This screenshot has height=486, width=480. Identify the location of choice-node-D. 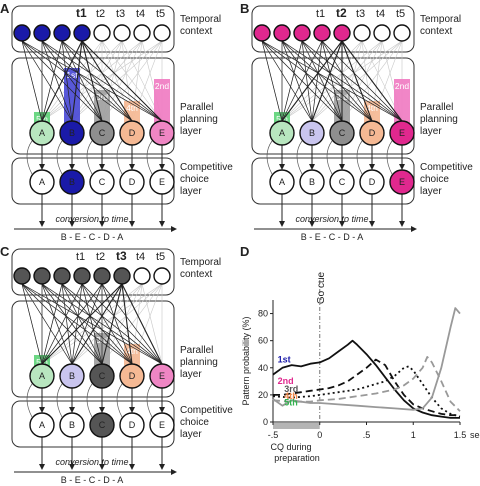
(132, 425).